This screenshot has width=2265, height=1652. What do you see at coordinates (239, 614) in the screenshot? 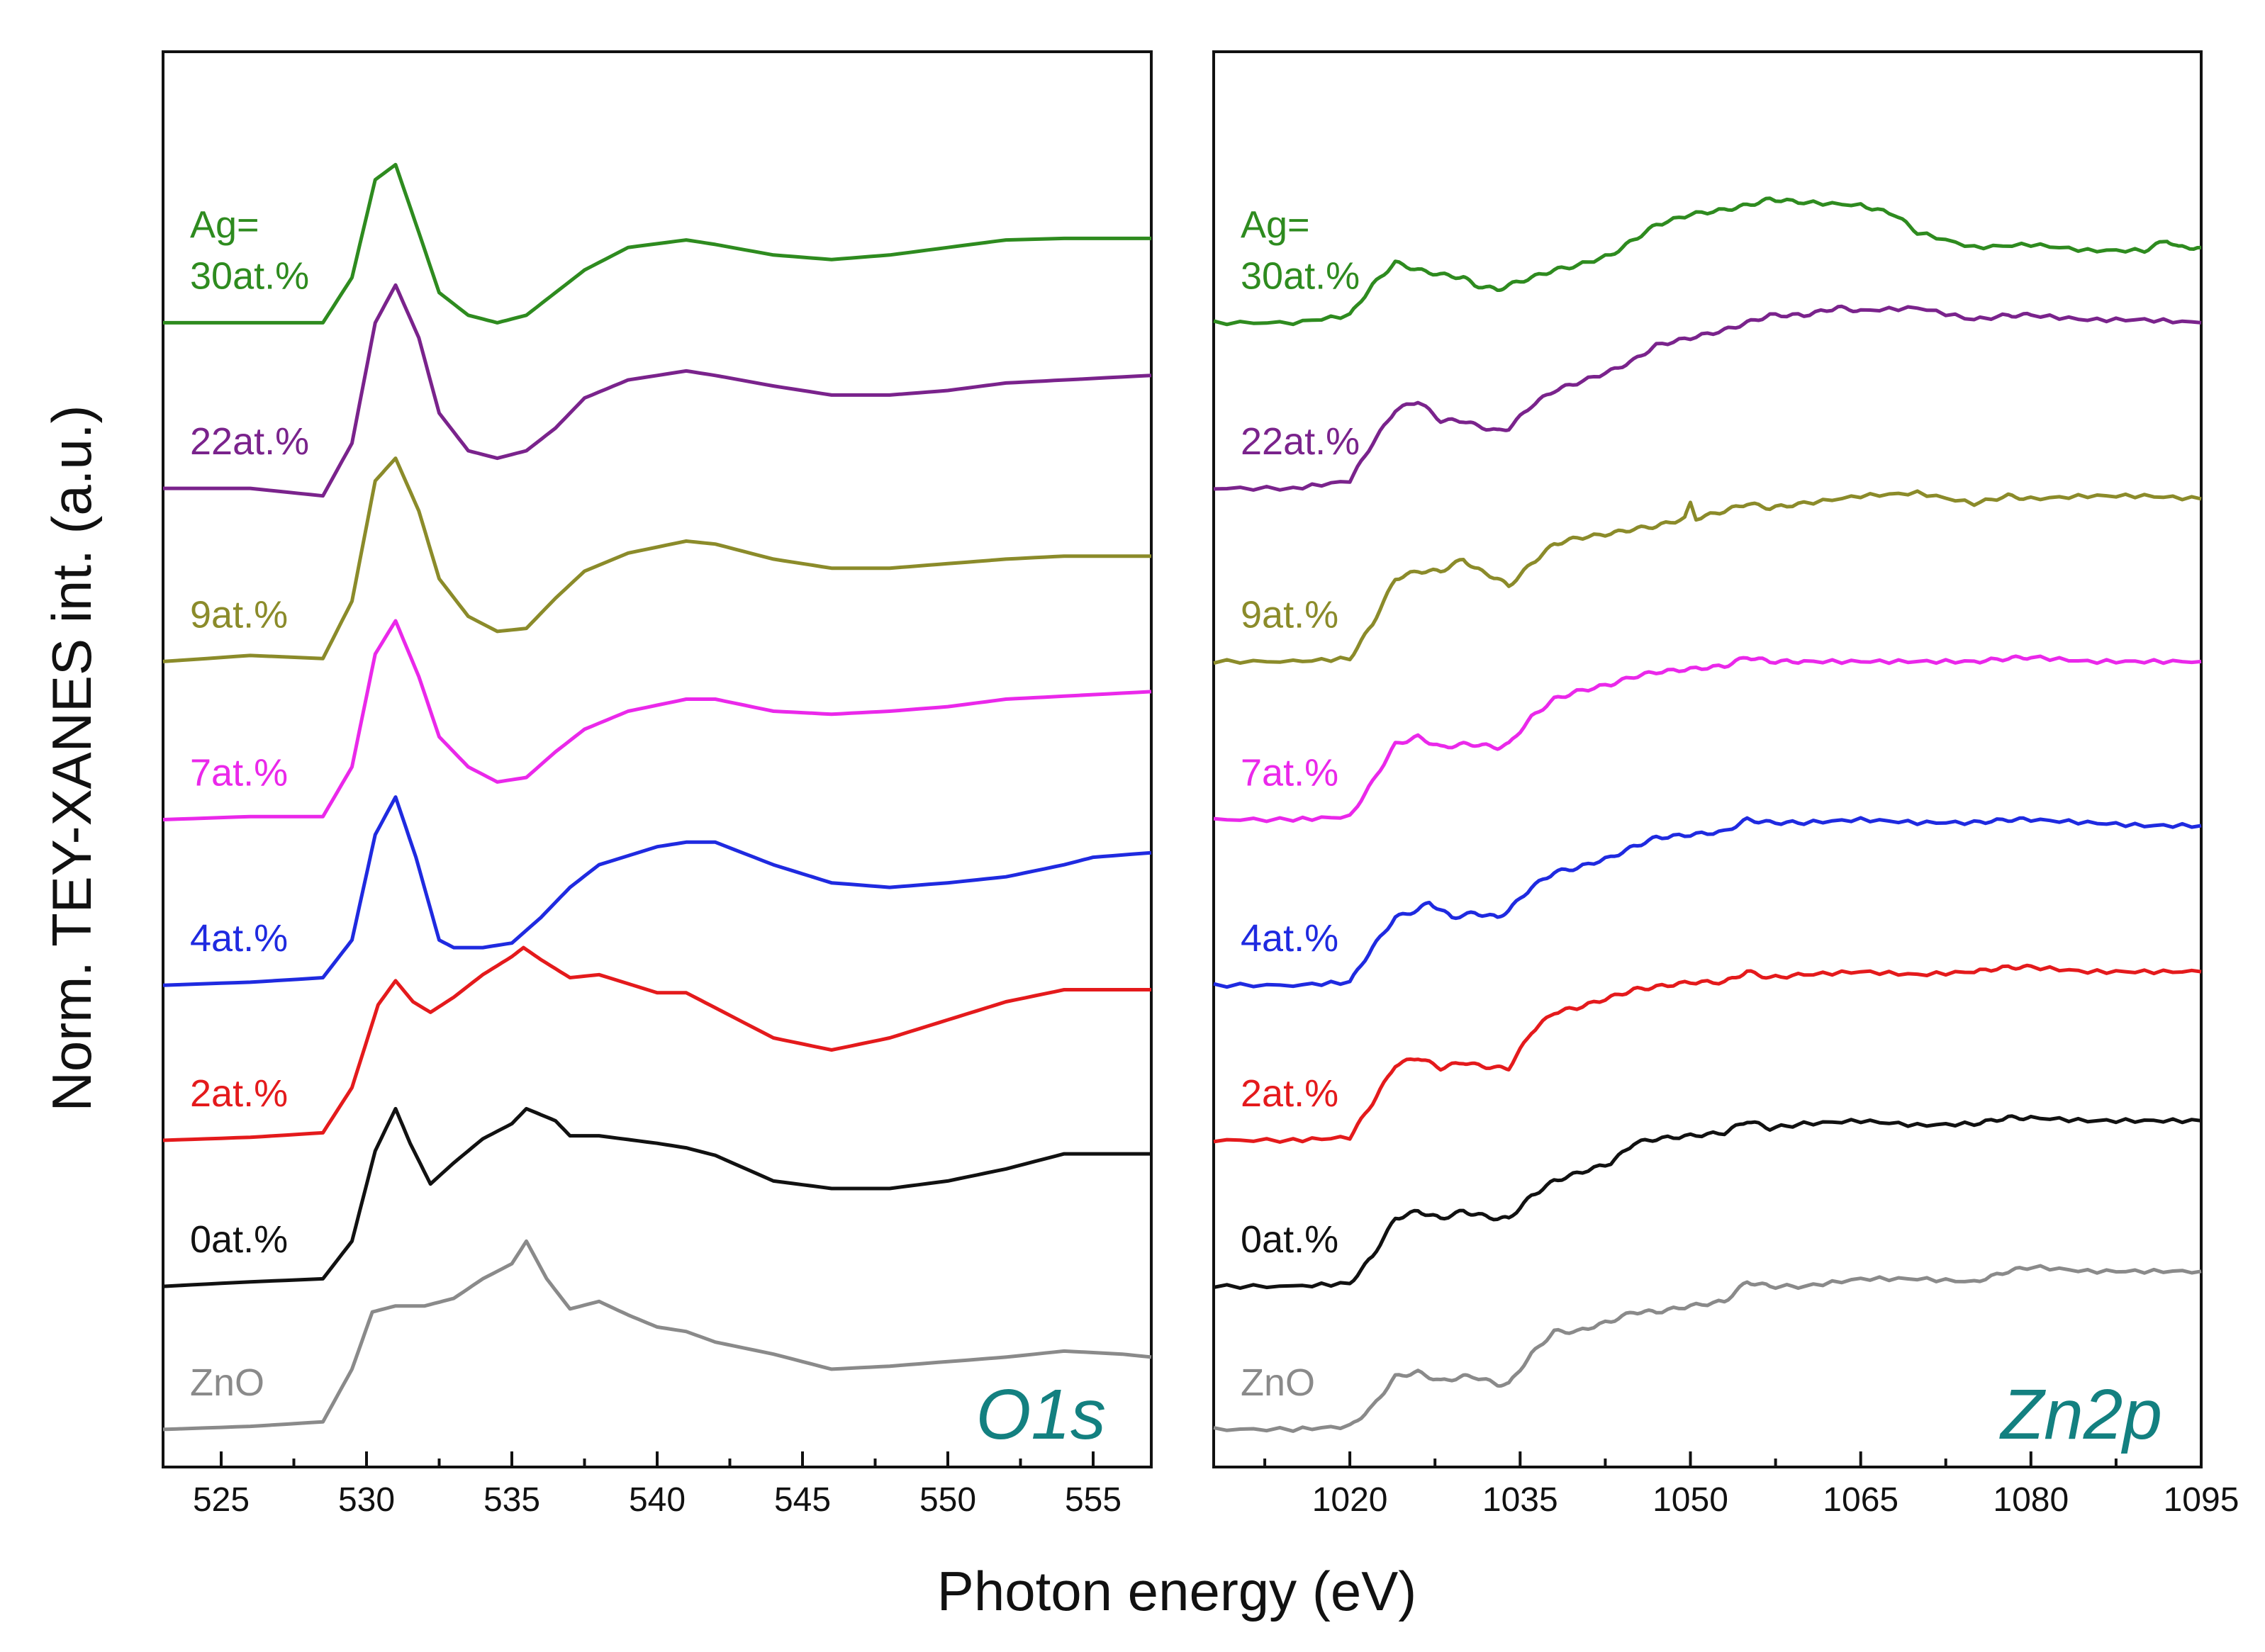
I see `o1s-series-label-9at: 9at.%` at bounding box center [239, 614].